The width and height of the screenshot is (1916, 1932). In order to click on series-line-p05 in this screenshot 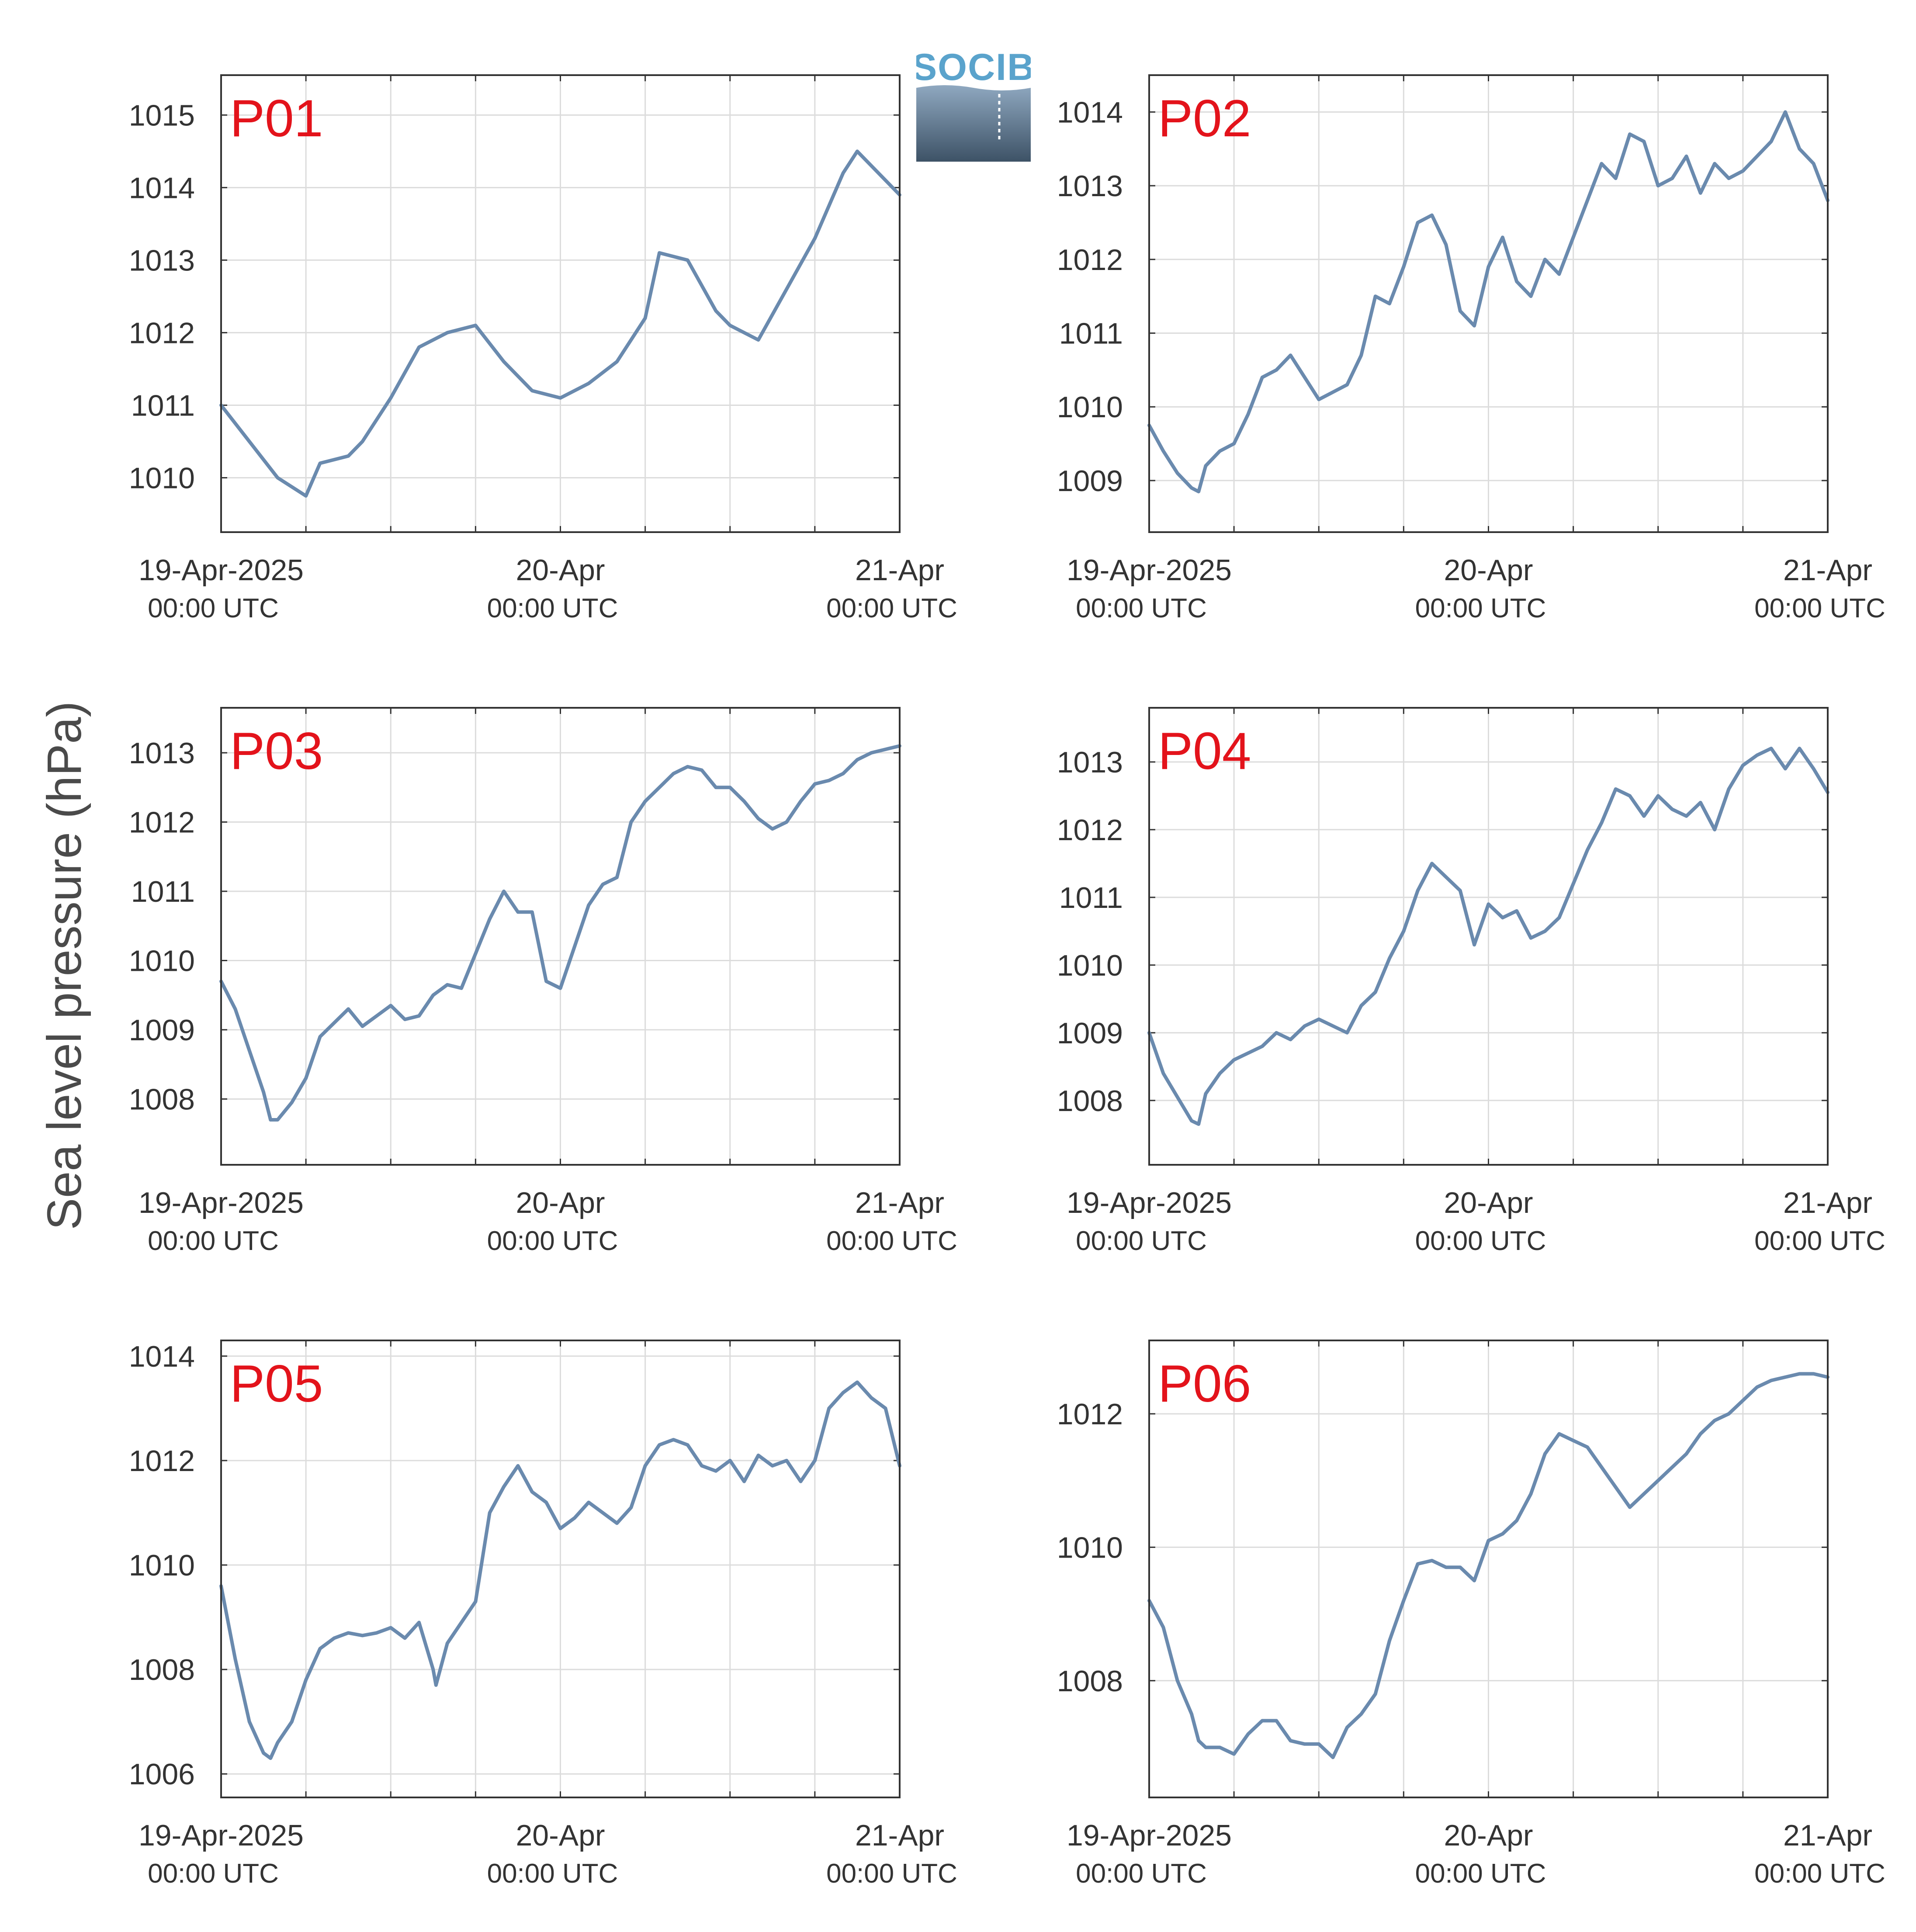, I will do `click(560, 1570)`.